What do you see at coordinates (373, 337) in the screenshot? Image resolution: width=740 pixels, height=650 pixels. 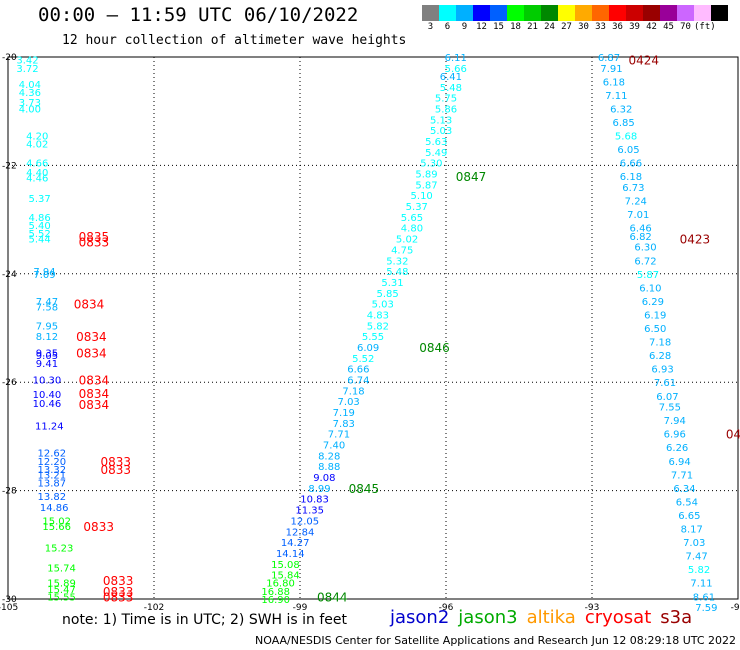 I see `wave-height-label: 5.55` at bounding box center [373, 337].